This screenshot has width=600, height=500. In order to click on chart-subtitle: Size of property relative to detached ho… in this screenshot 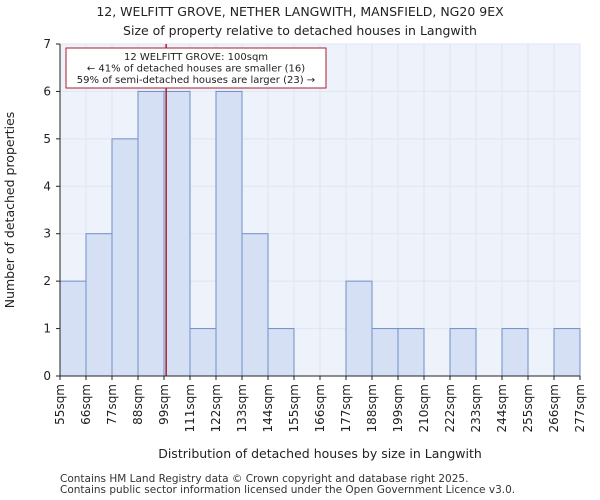, I will do `click(300, 30)`.